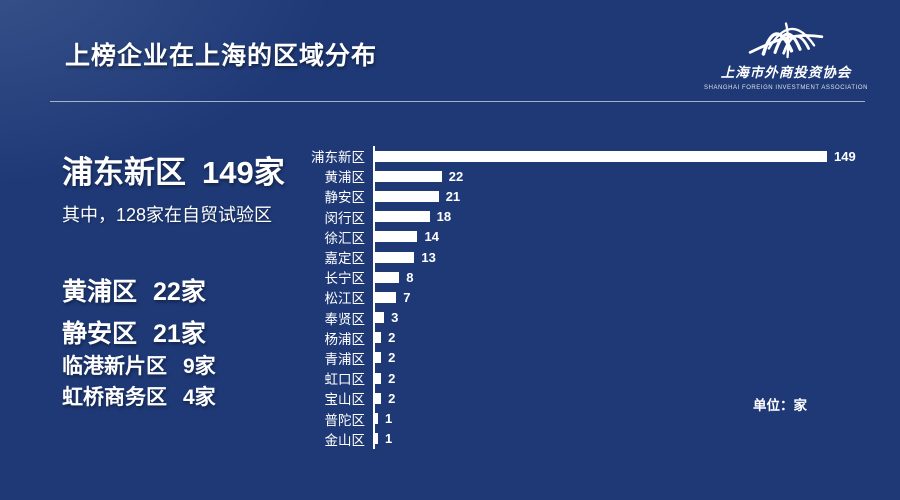  I want to click on highlight-jingan-value: 21家, so click(179, 334).